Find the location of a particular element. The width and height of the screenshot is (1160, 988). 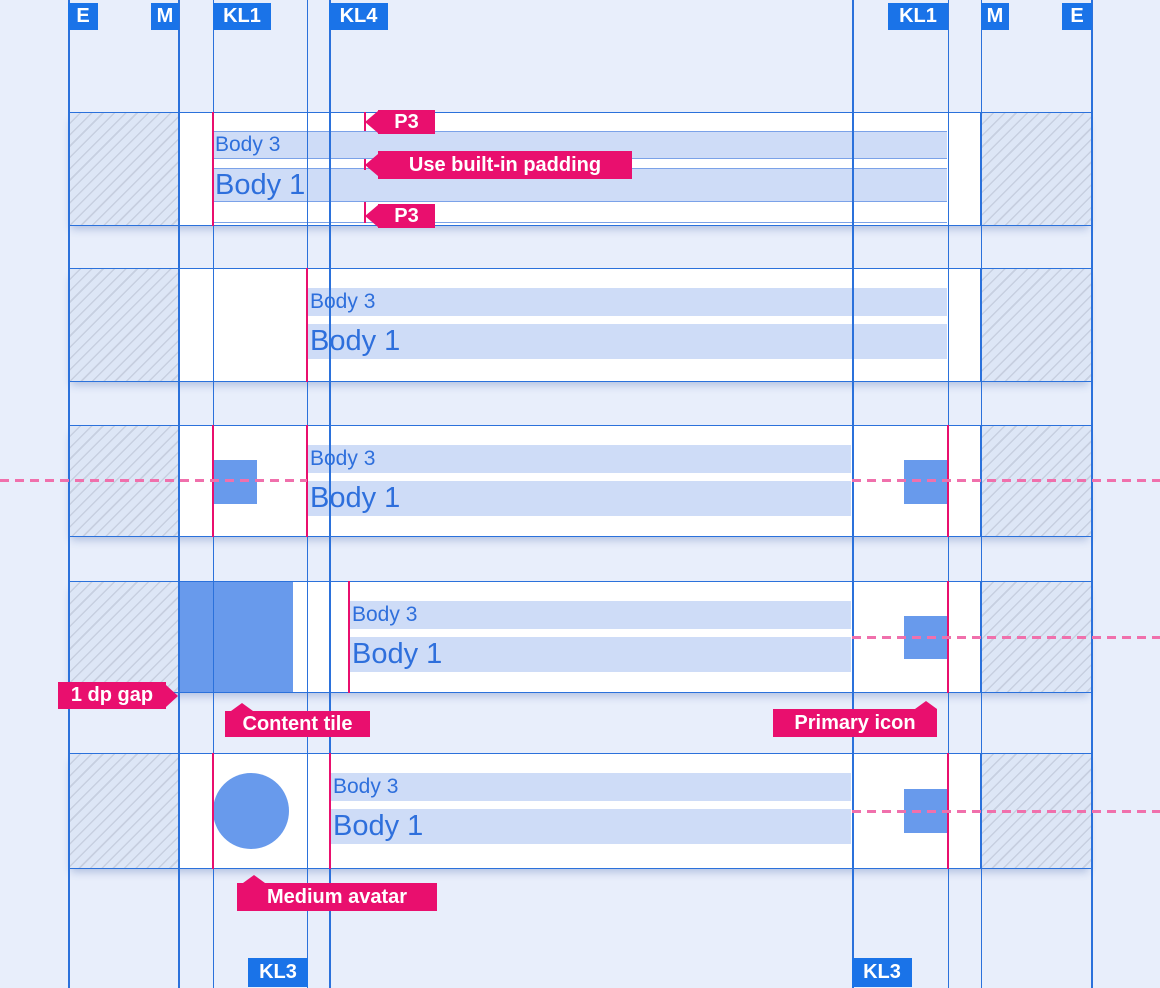

medium-avatar-tag: Medium avatar is located at coordinates (337, 893).